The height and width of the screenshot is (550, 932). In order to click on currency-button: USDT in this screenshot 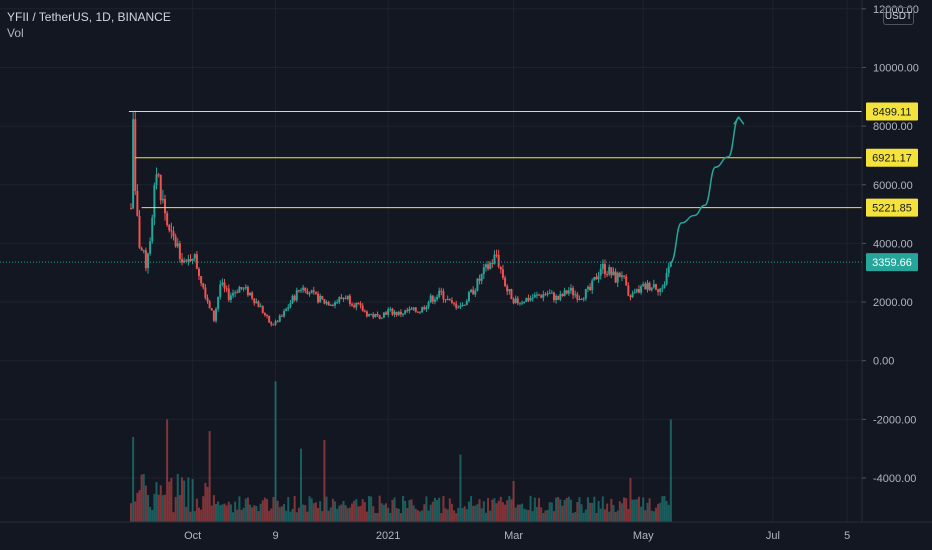, I will do `click(898, 16)`.